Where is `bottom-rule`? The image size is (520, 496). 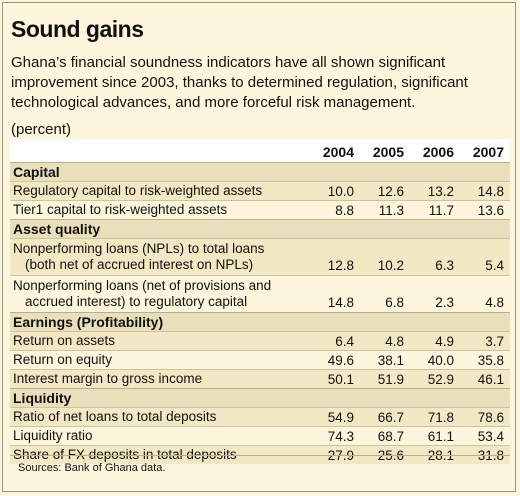
bottom-rule is located at coordinates (260, 455).